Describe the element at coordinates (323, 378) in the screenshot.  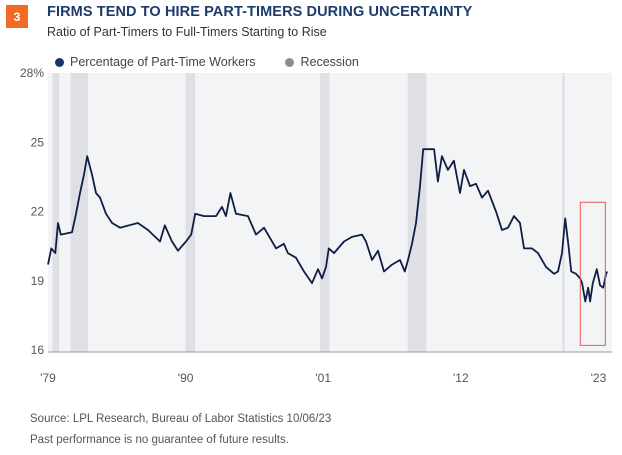
I see `x-tick-label: '01` at that location.